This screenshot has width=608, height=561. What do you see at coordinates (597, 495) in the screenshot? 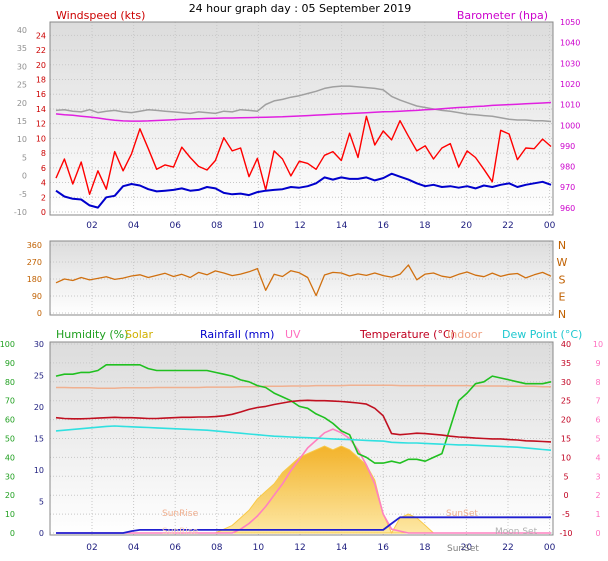
I see `uv-tick: 2` at bounding box center [597, 495].